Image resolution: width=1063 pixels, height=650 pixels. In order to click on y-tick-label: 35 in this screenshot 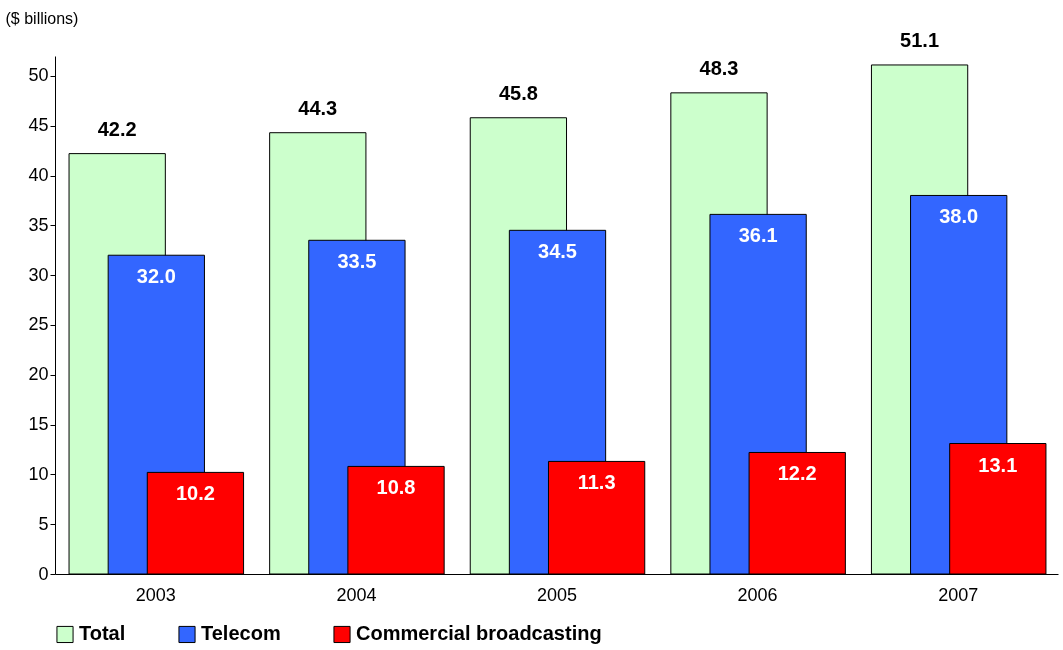, I will do `click(38, 224)`.